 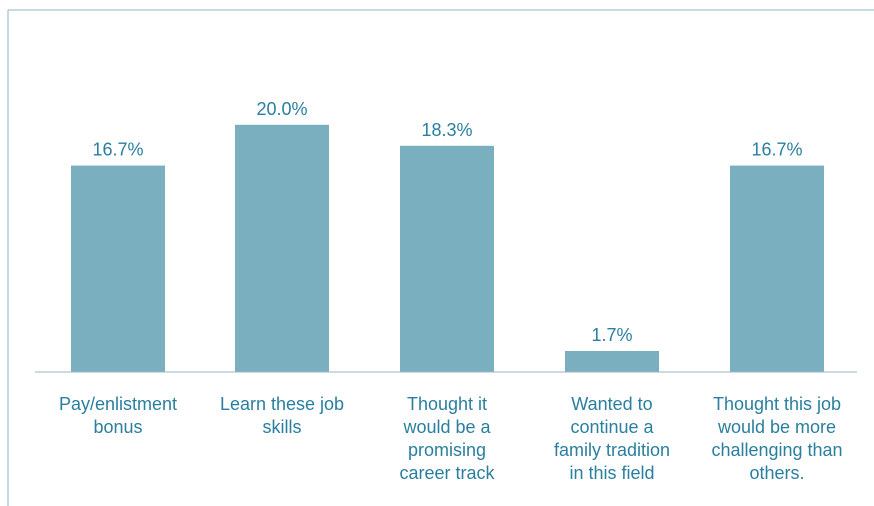 What do you see at coordinates (282, 415) in the screenshot?
I see `category-label-2: Learn these job skills` at bounding box center [282, 415].